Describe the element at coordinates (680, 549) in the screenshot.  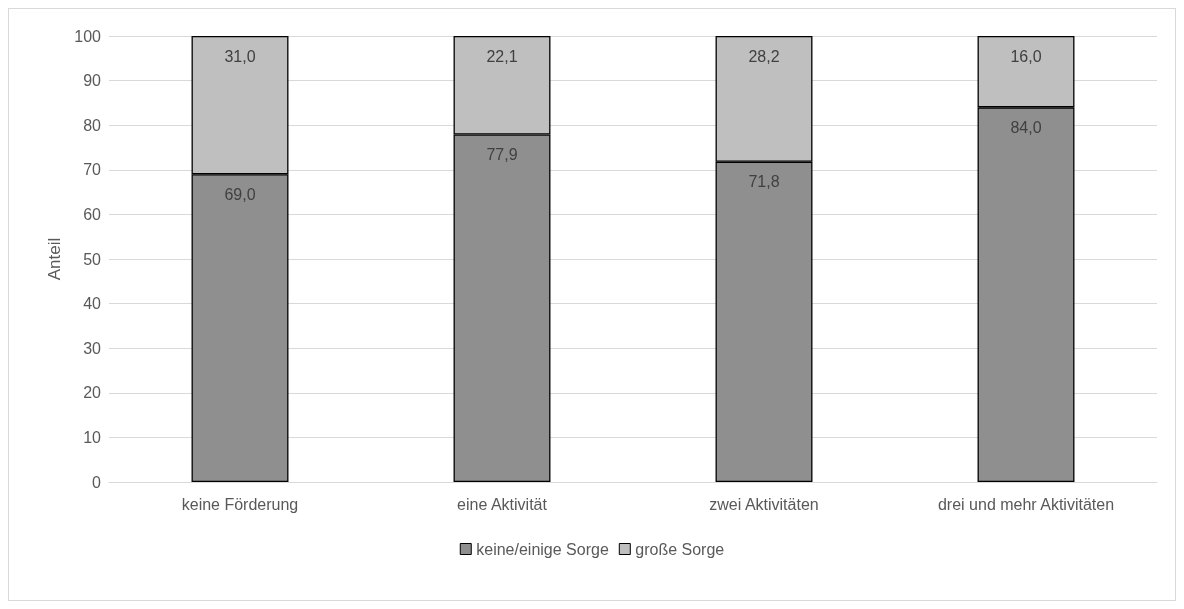
I see `legend-label: große Sorge` at that location.